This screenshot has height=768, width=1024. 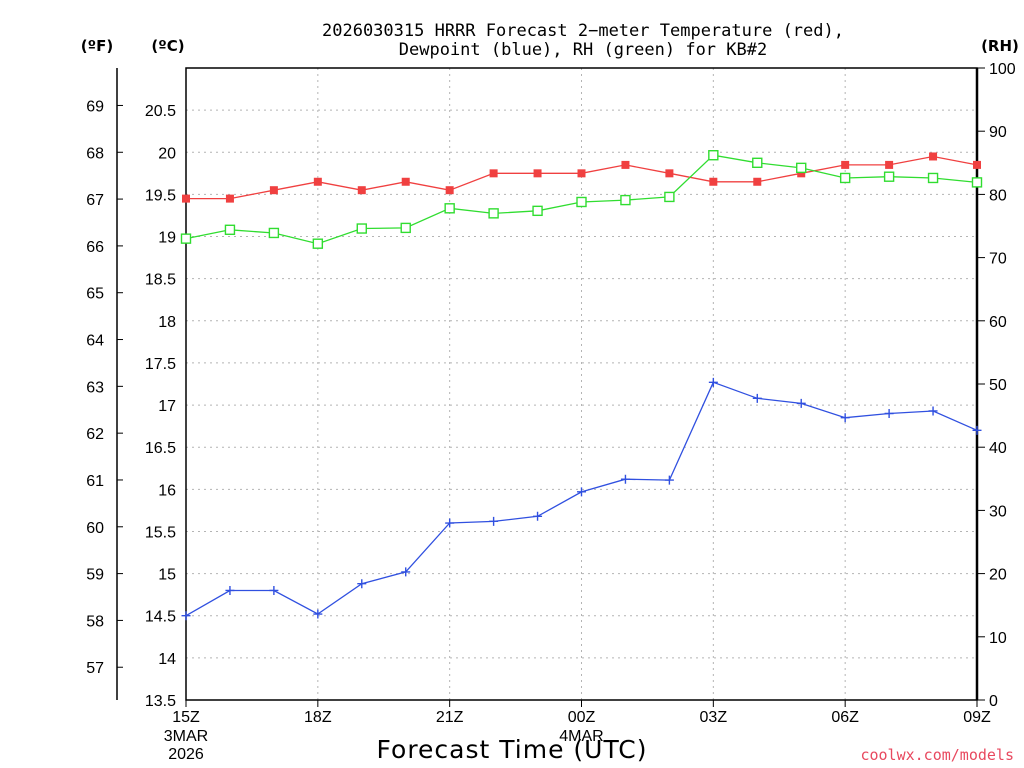 What do you see at coordinates (167, 238) in the screenshot?
I see `celsius-tick-label: 19` at bounding box center [167, 238].